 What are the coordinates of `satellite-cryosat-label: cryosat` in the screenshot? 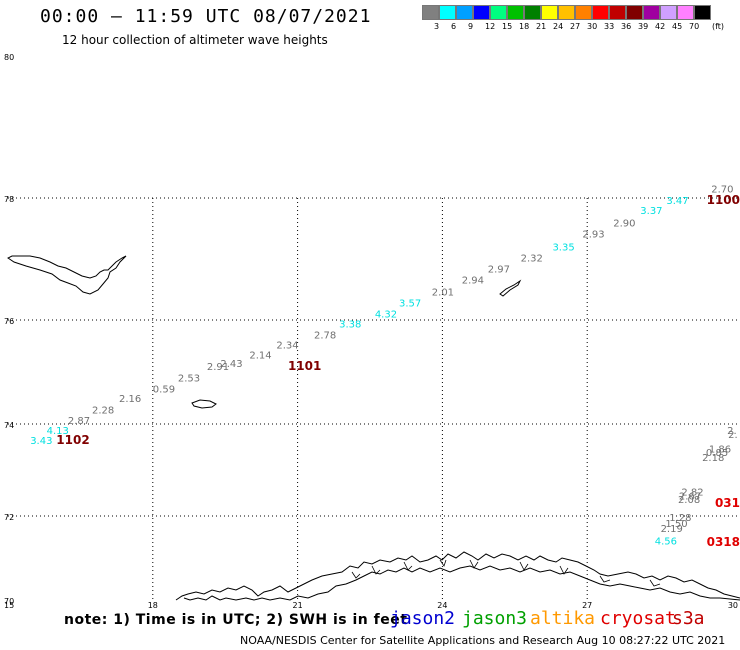 It's located at (638, 618).